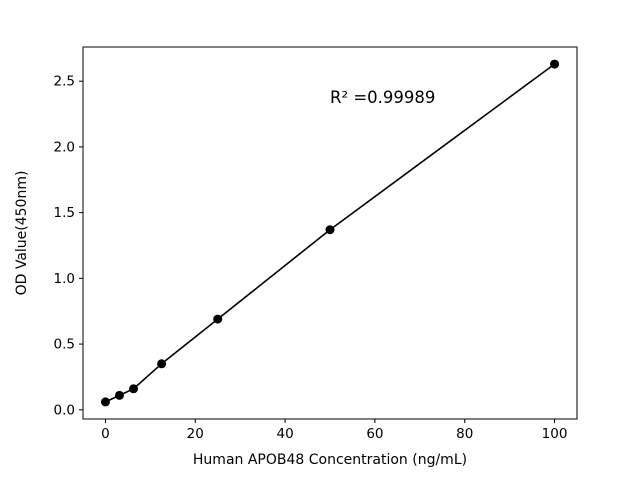 The width and height of the screenshot is (640, 480). Describe the element at coordinates (105, 434) in the screenshot. I see `x-tick-label: 0` at that location.